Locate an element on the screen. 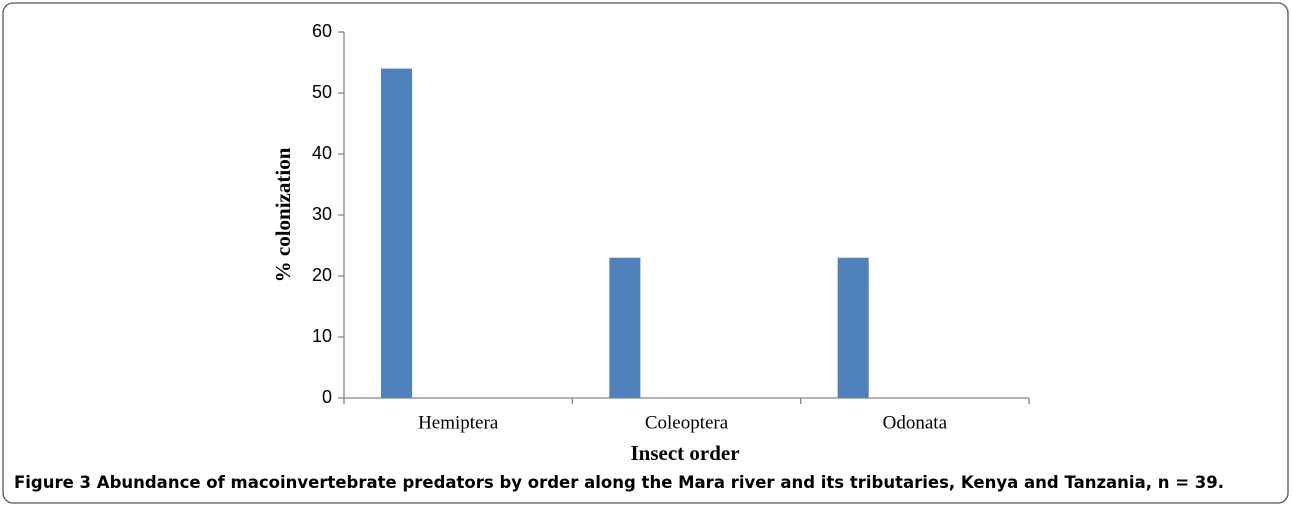 The image size is (1292, 507). x-tick-label: Hemiptera is located at coordinates (458, 422).